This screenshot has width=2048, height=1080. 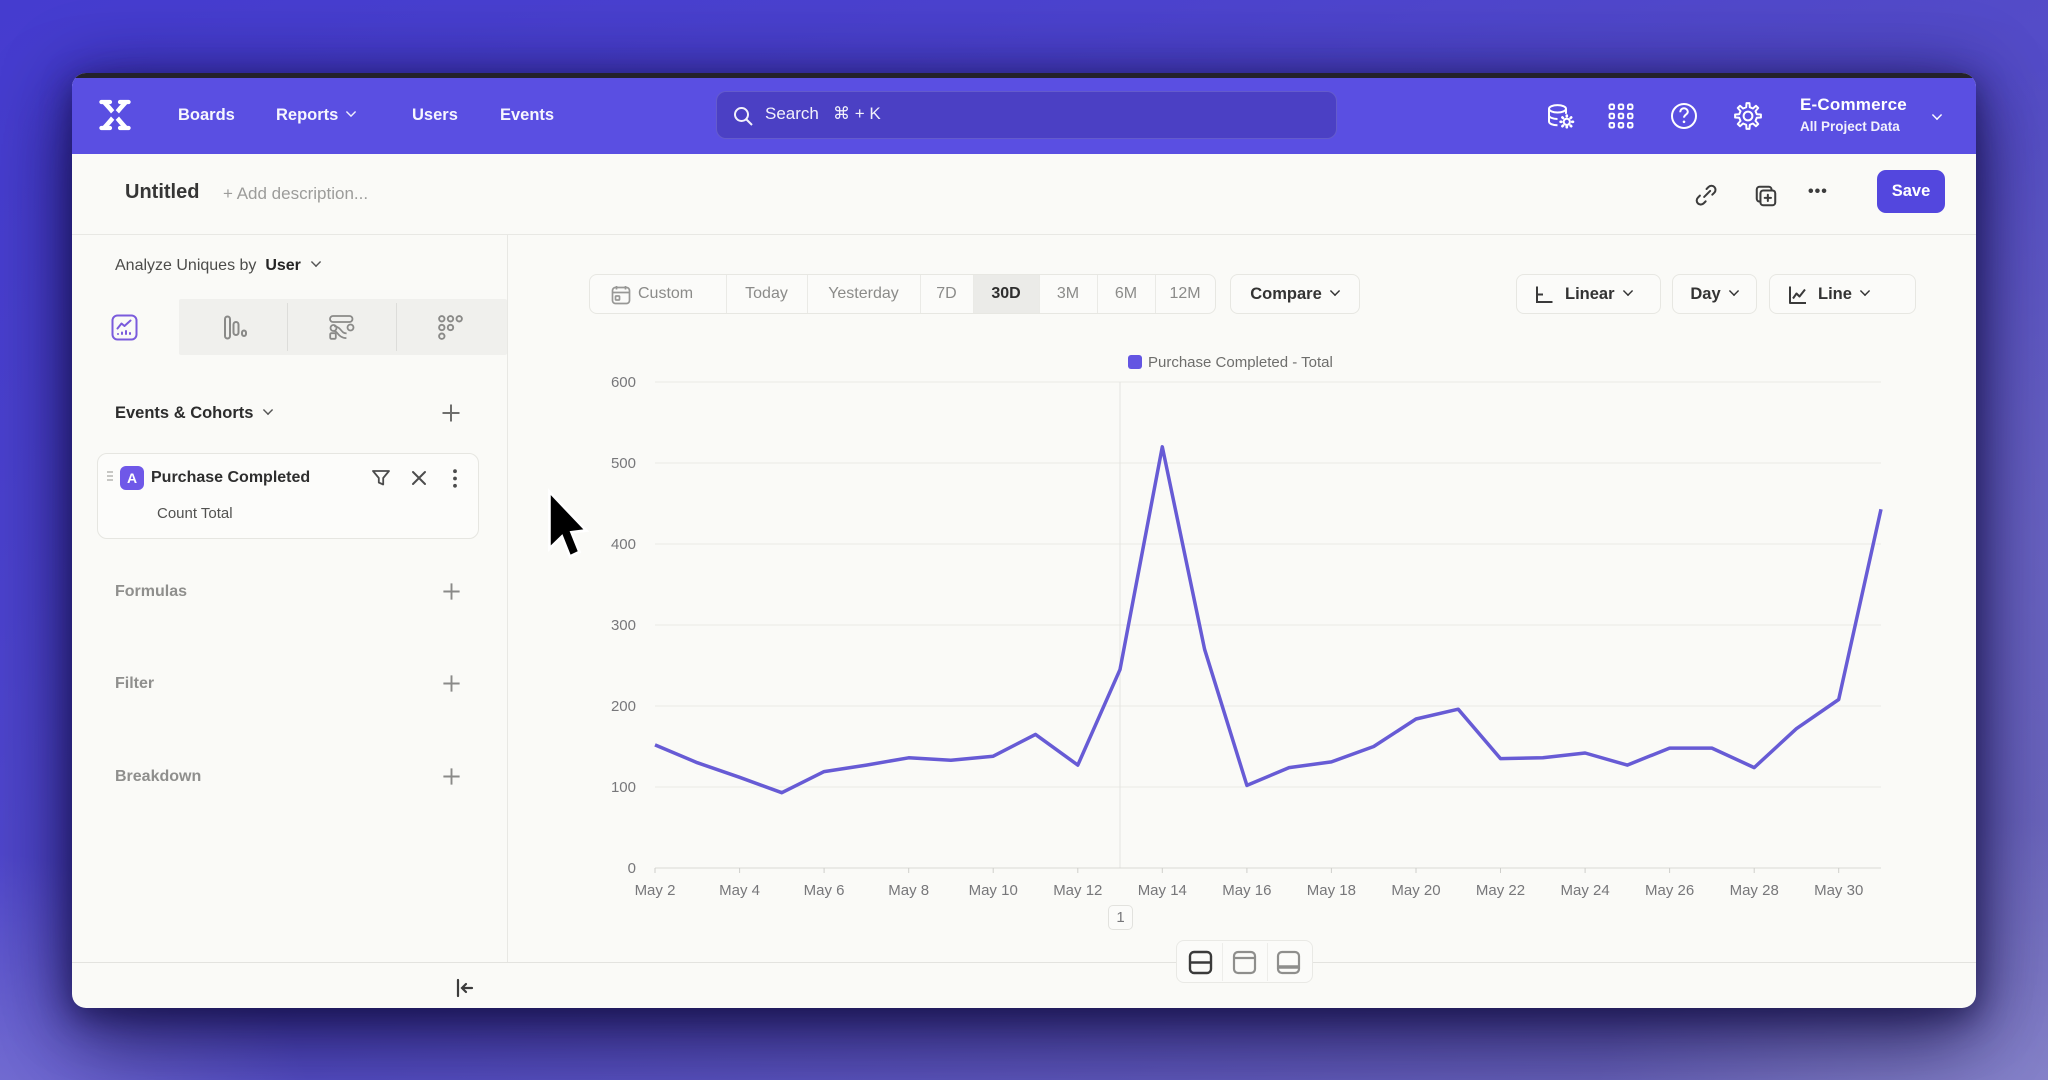 I want to click on svg-text: May 26, so click(x=1669, y=890).